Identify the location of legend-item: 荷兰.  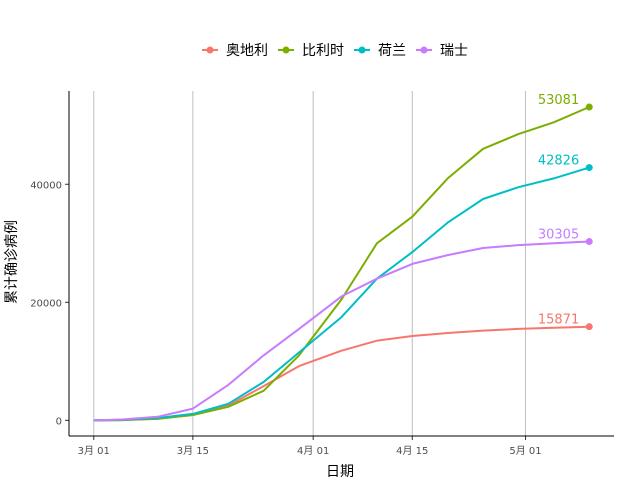
(380, 51).